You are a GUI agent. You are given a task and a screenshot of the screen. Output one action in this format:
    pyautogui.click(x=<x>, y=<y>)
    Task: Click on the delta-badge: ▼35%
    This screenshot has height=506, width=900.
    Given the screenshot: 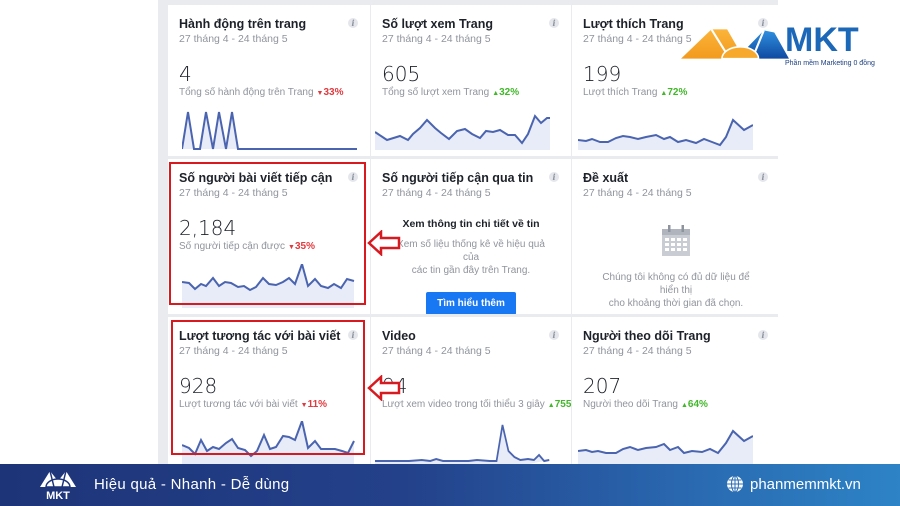 What is the action you would take?
    pyautogui.click(x=301, y=246)
    